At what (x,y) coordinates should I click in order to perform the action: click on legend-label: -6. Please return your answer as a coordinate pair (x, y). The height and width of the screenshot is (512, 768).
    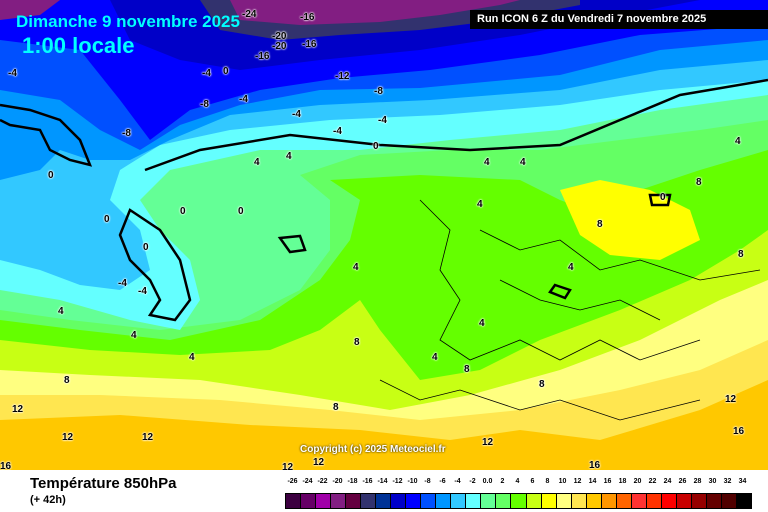
    Looking at the image, I should click on (442, 481).